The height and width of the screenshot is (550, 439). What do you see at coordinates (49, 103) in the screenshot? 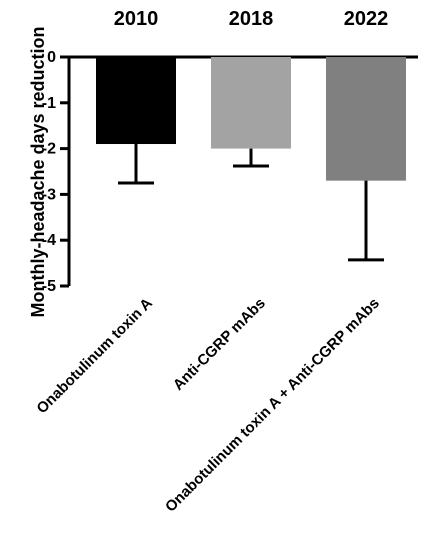
I see `y-tick-label: -1` at bounding box center [49, 103].